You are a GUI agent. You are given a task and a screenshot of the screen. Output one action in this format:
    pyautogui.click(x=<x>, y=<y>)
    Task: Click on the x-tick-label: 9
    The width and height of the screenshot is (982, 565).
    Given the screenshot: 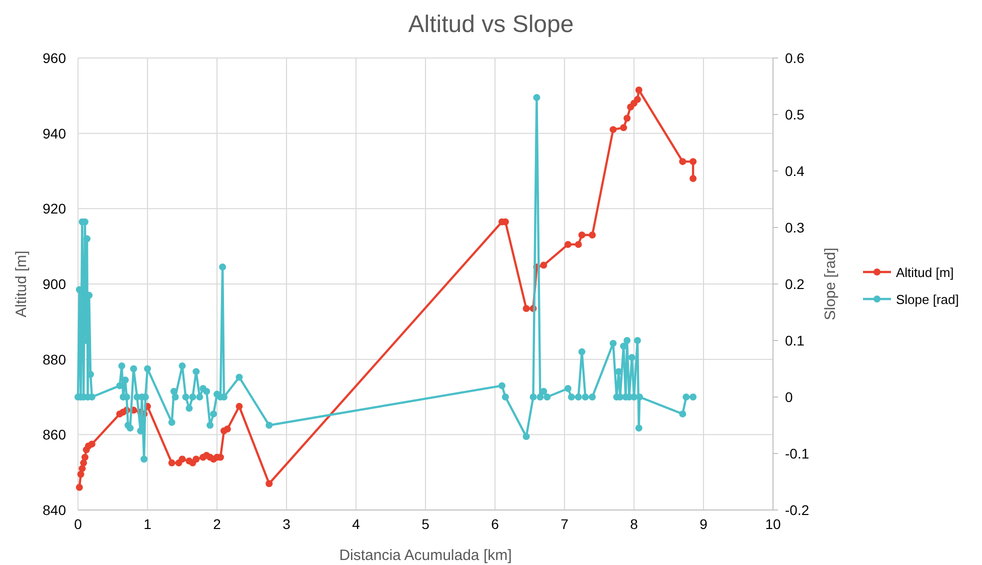 What is the action you would take?
    pyautogui.click(x=704, y=524)
    